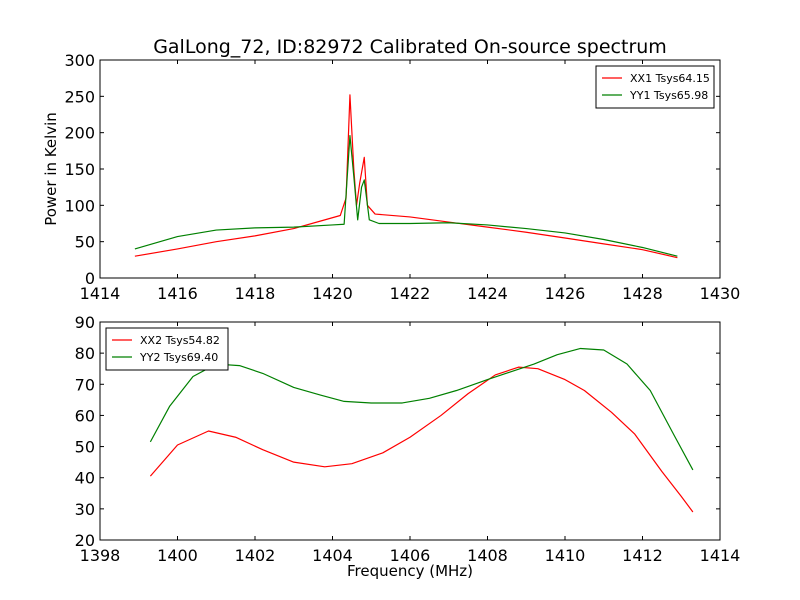  I want to click on x-tick-label-0-4: 1422, so click(410, 293).